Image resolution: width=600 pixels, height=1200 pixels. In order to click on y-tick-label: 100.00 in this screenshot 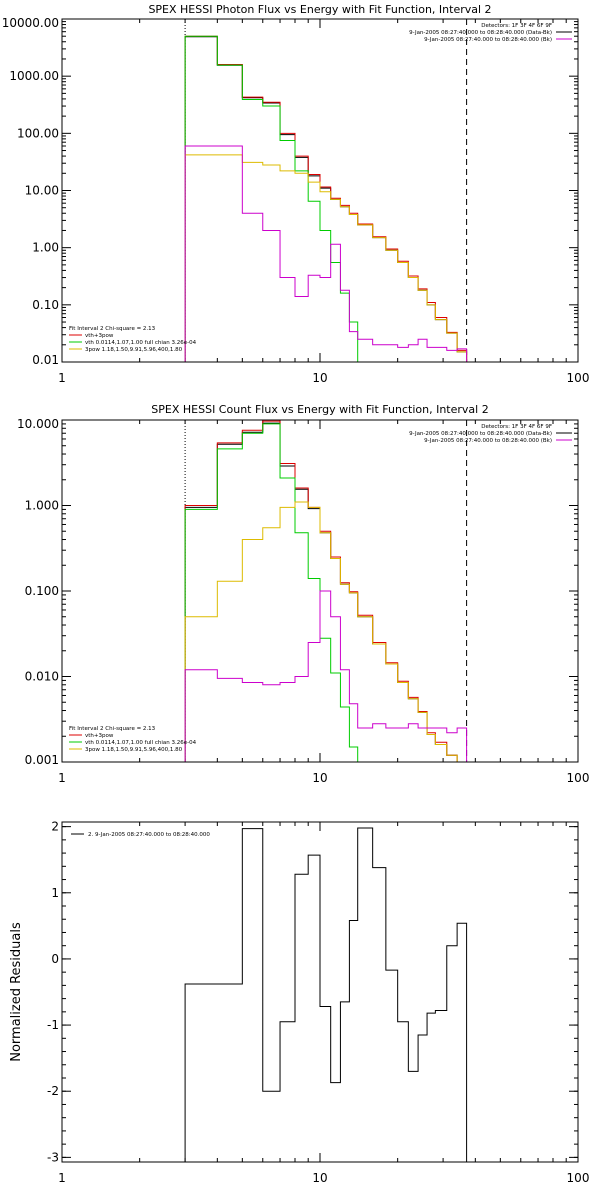, I will do `click(38, 133)`.